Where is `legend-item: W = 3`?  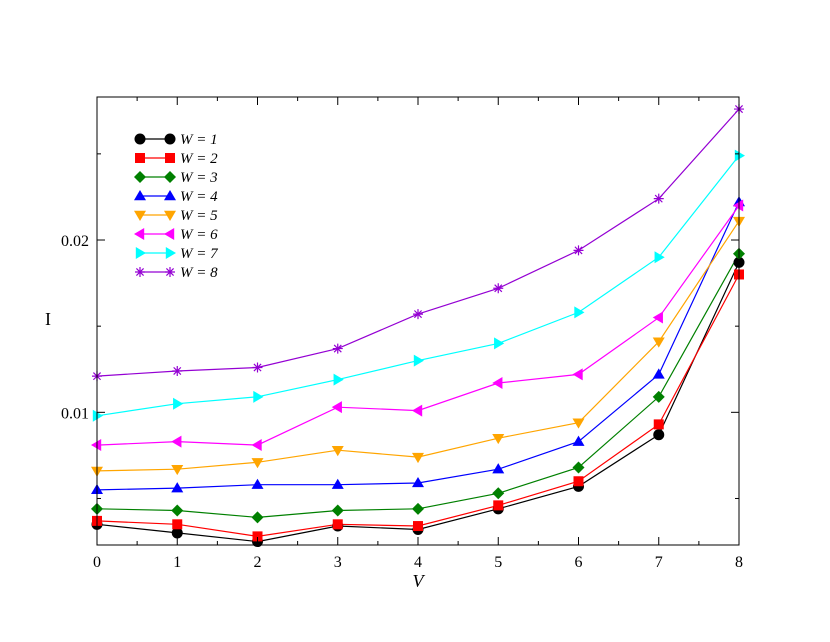 legend-item: W = 3 is located at coordinates (176, 178).